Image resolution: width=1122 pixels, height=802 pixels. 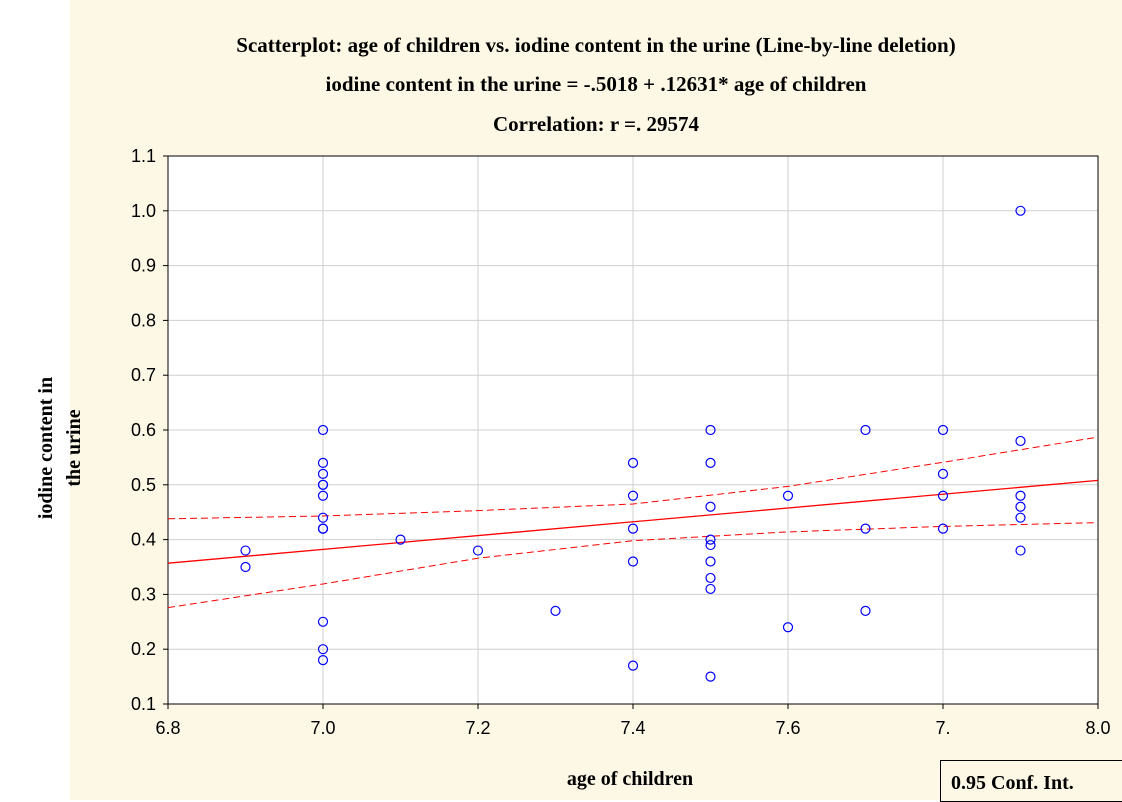 I want to click on x-tick-label: 7.2, so click(x=477, y=728).